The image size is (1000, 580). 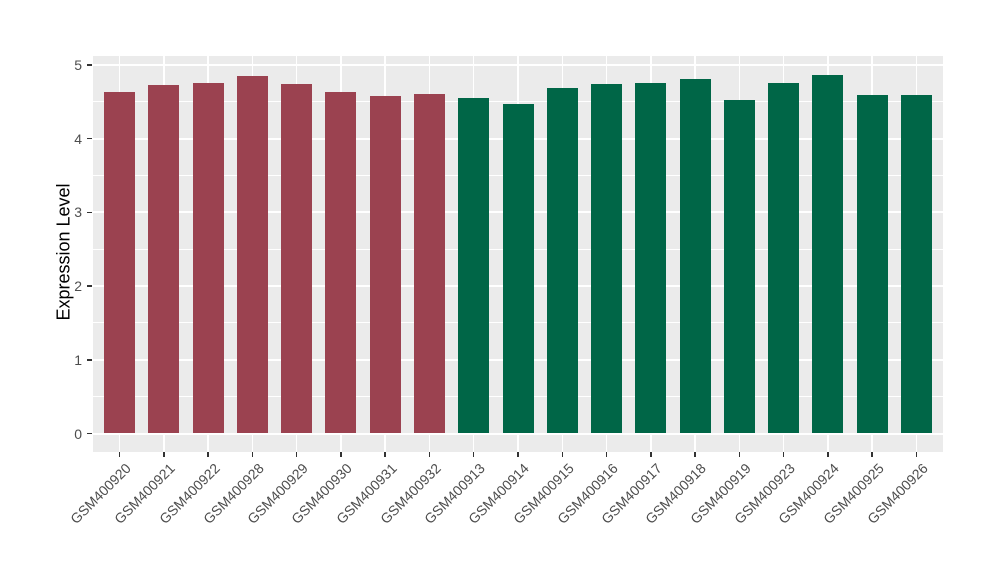 What do you see at coordinates (78, 286) in the screenshot?
I see `y-tick-label: 2` at bounding box center [78, 286].